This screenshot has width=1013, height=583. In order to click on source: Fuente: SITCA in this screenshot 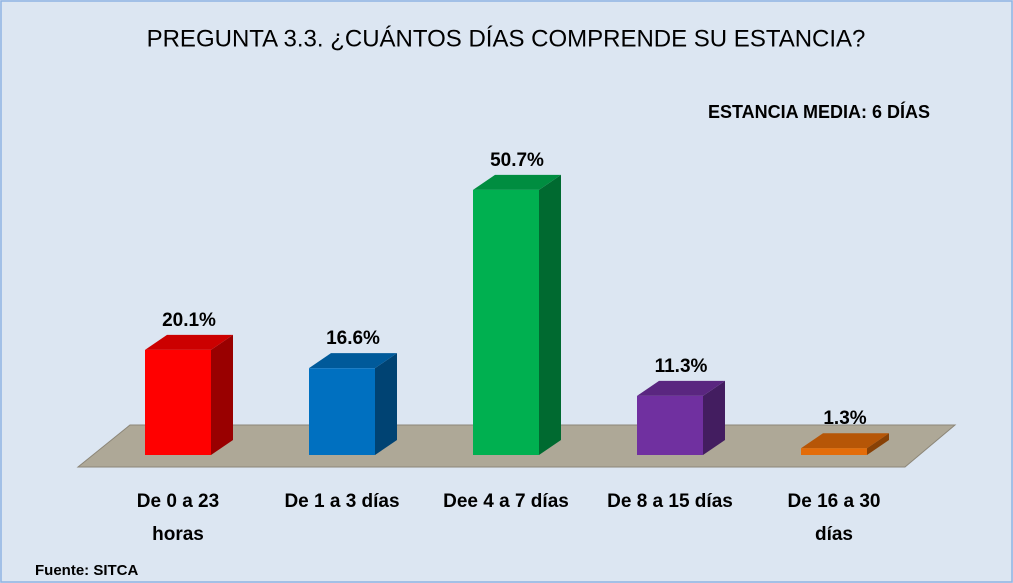, I will do `click(86, 570)`.